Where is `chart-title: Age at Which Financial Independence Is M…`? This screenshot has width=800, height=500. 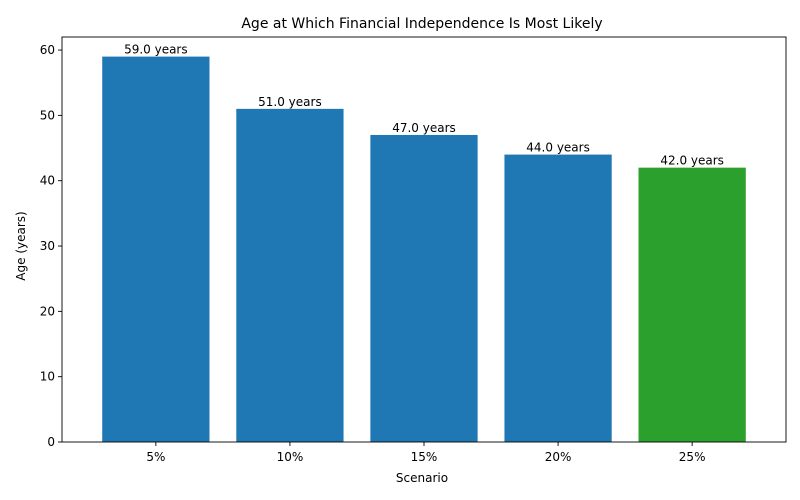
chart-title: Age at Which Financial Independence Is M… is located at coordinates (421, 24).